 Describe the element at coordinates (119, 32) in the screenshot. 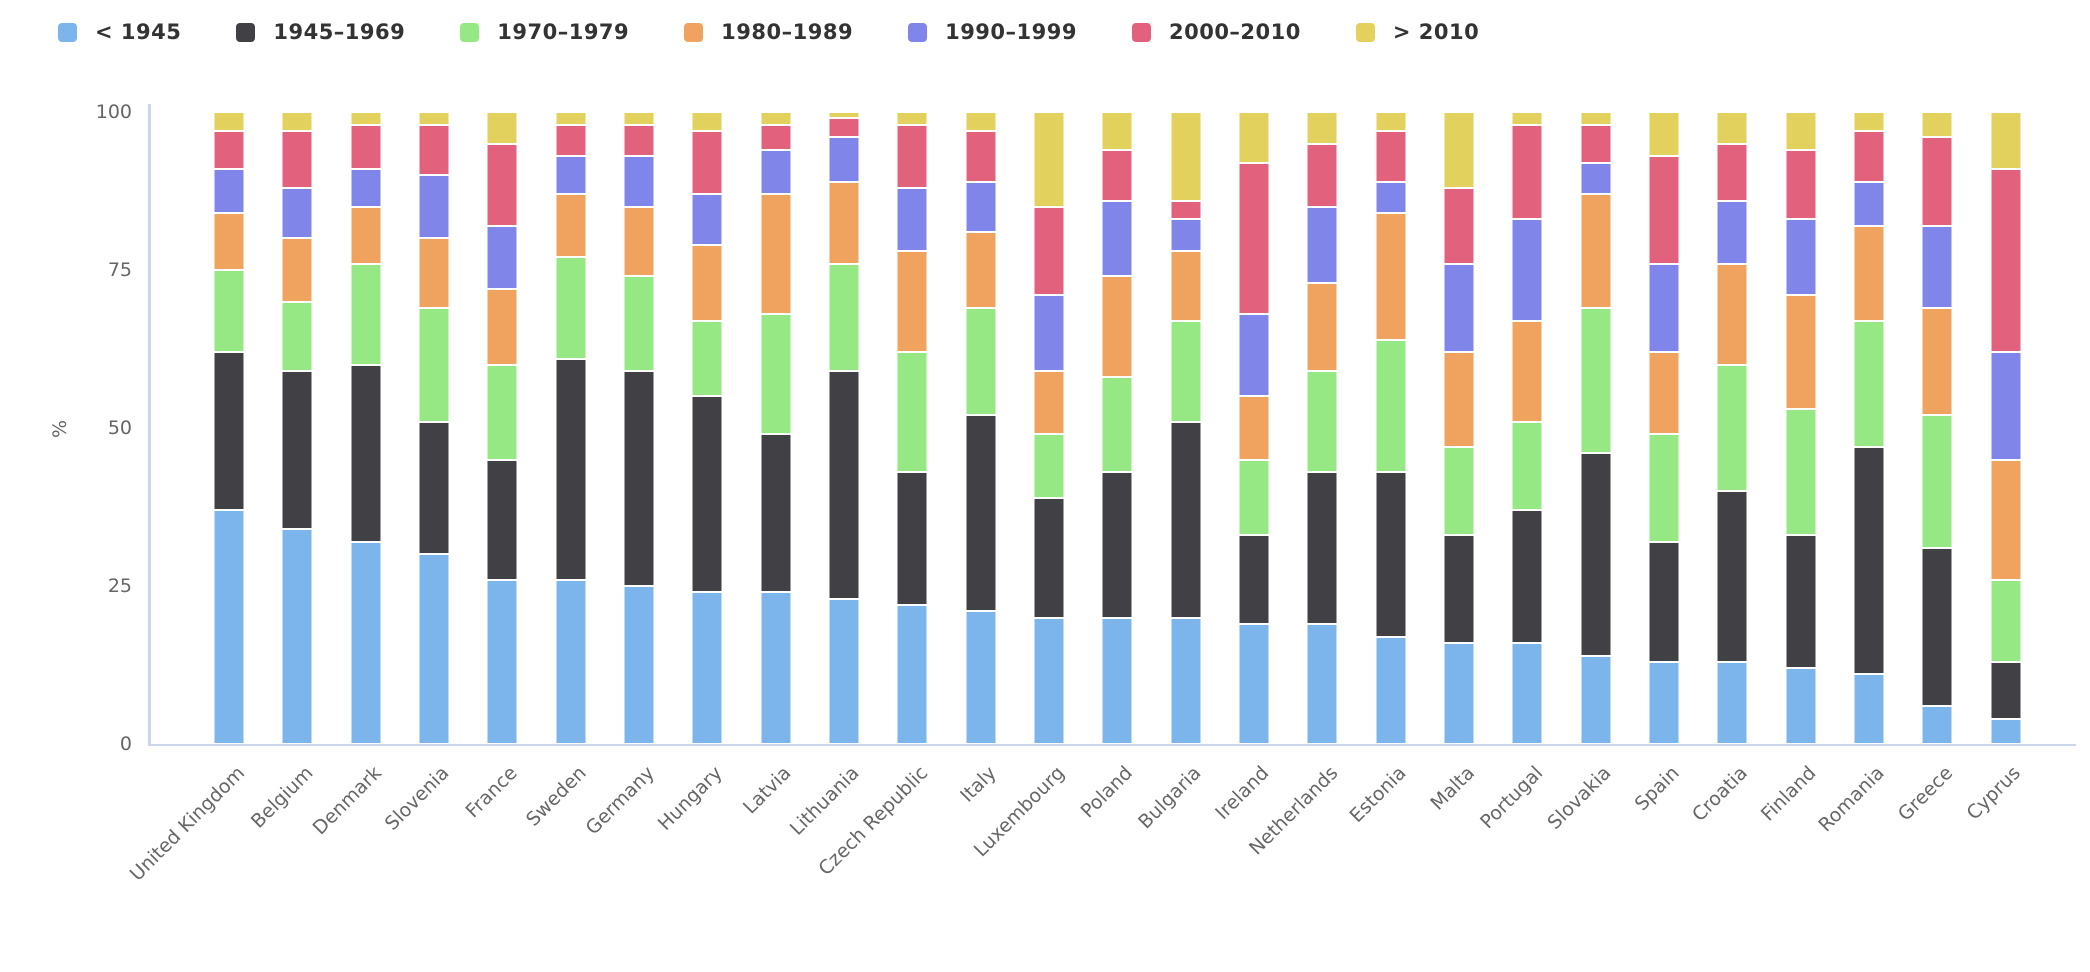

I see `legend-item-1945: < 1945` at that location.